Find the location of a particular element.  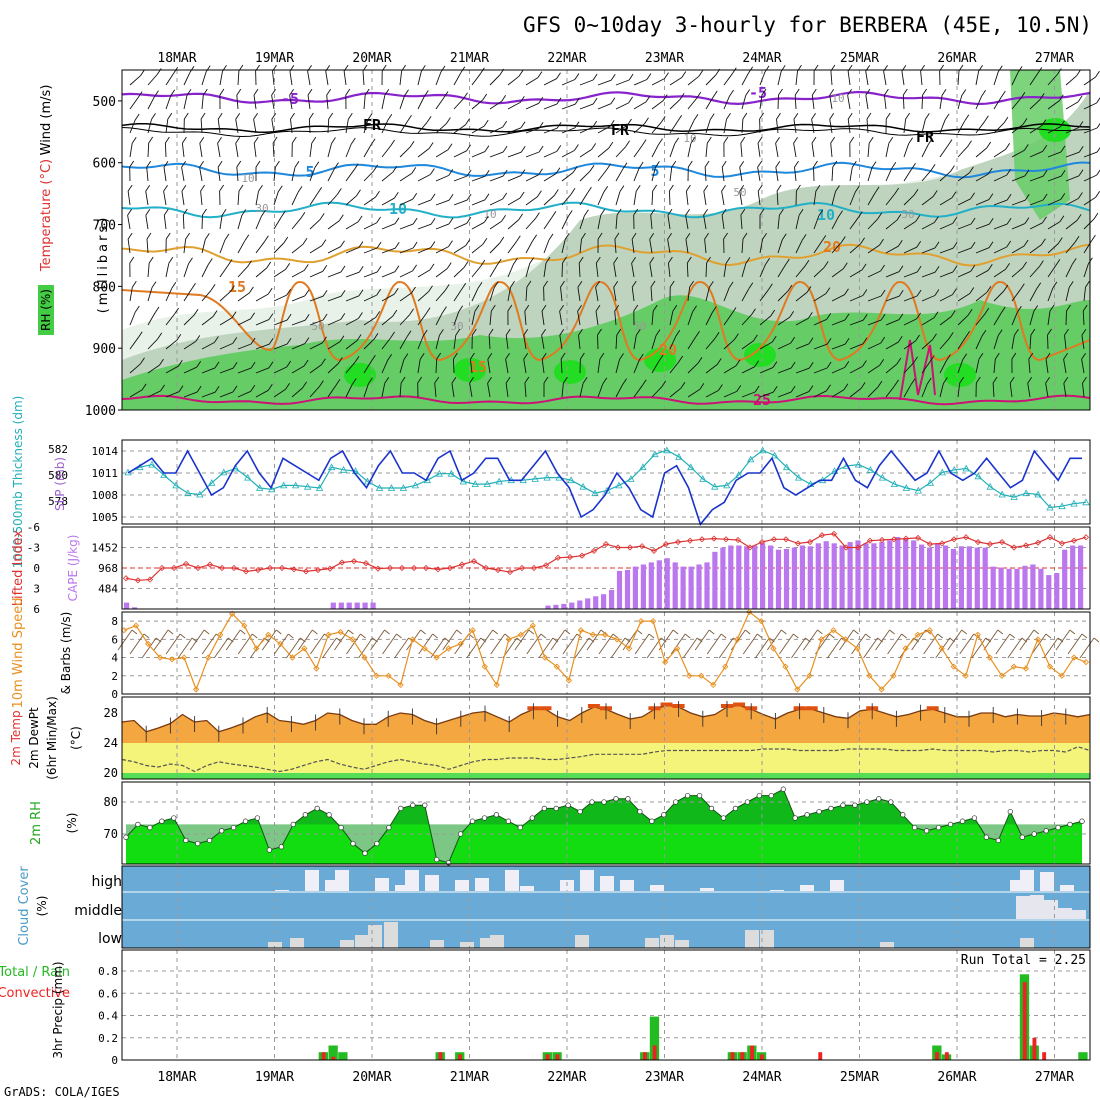

precip-ylabel-units: 3hr Precip (mm) is located at coordinates (58, 1009).